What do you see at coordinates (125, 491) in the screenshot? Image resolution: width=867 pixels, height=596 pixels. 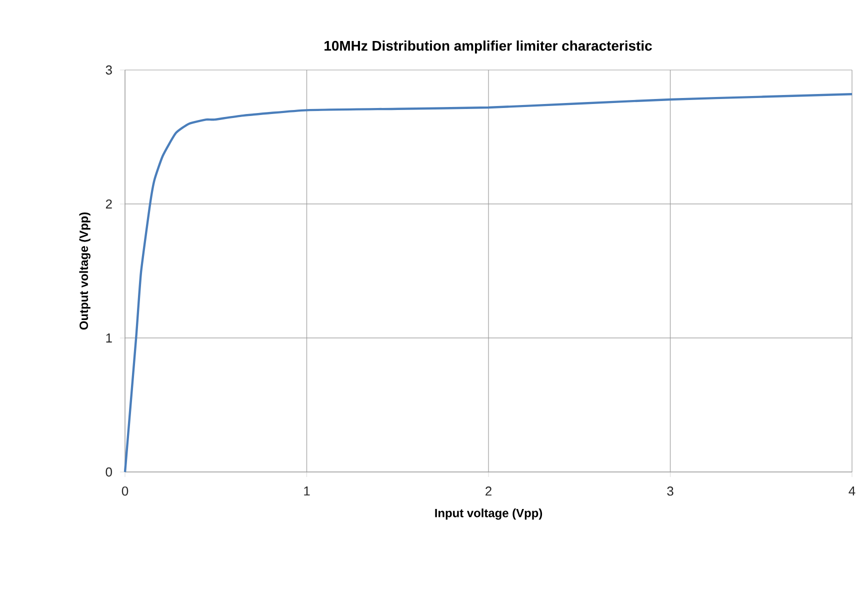 I see `x-tick-label: 0` at bounding box center [125, 491].